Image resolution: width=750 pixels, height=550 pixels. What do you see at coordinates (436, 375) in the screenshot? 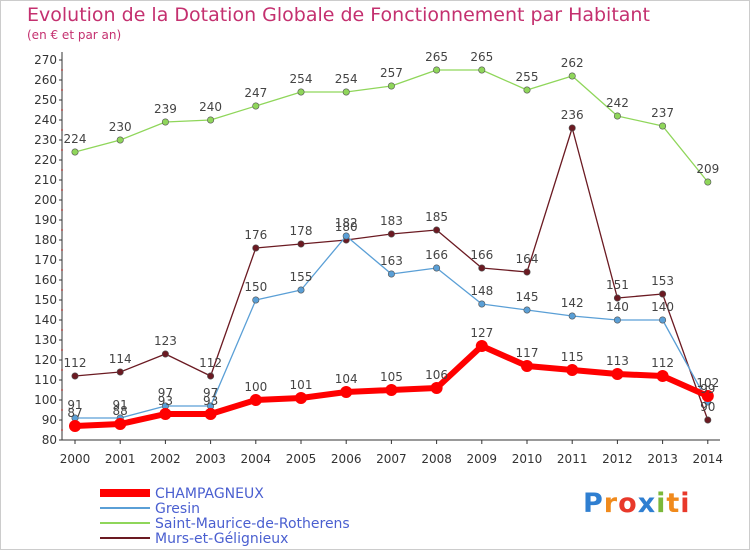
I see `data-label: 106` at bounding box center [436, 375].